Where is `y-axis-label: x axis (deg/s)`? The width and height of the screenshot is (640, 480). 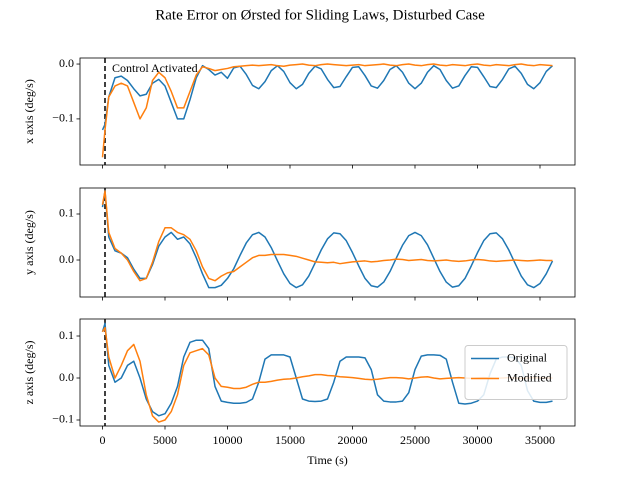
y-axis-label: x axis (deg/s) is located at coordinates (29, 111).